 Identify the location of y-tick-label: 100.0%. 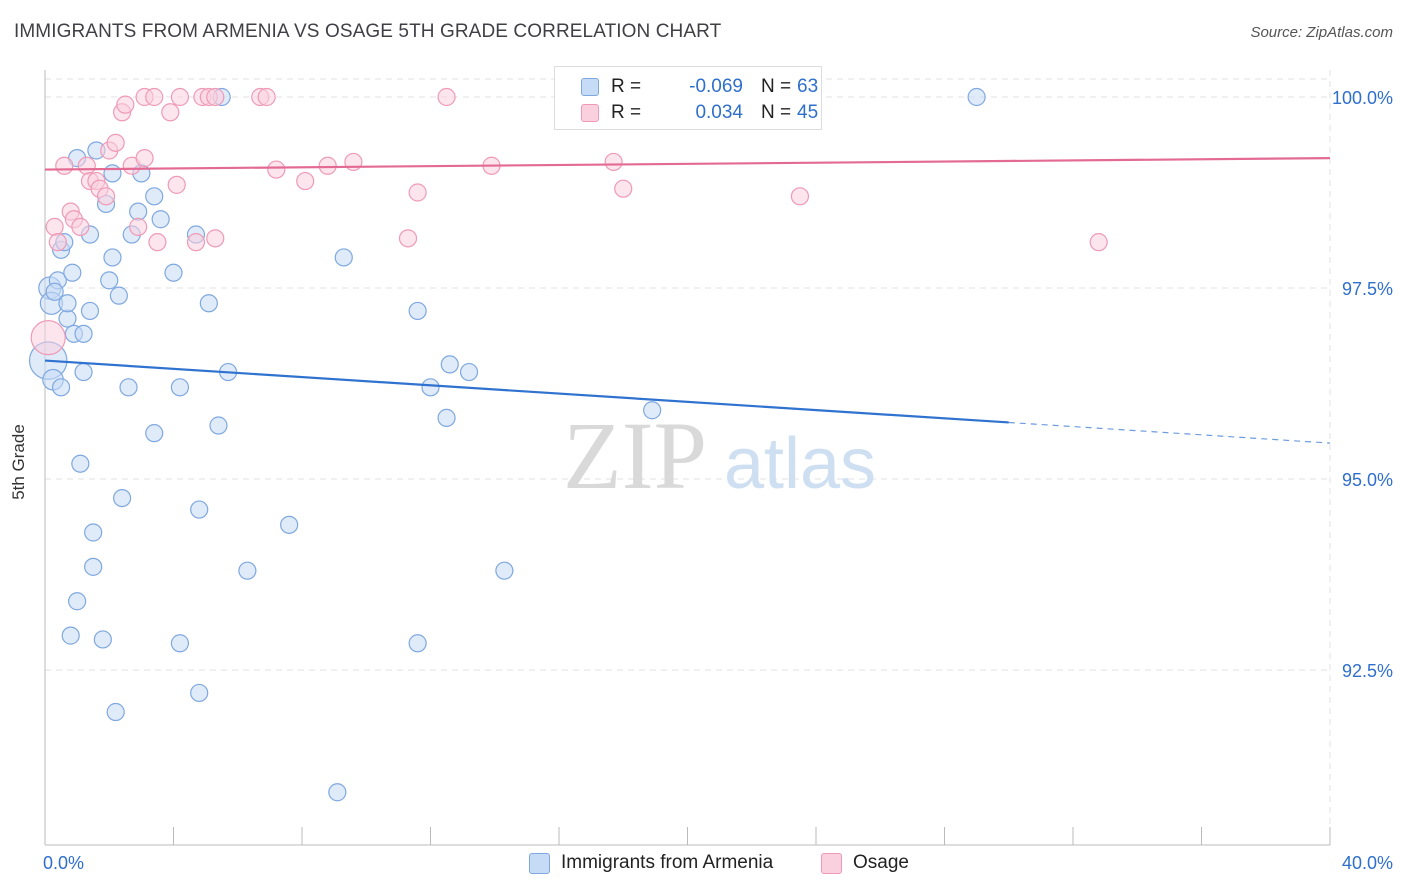
(1362, 98).